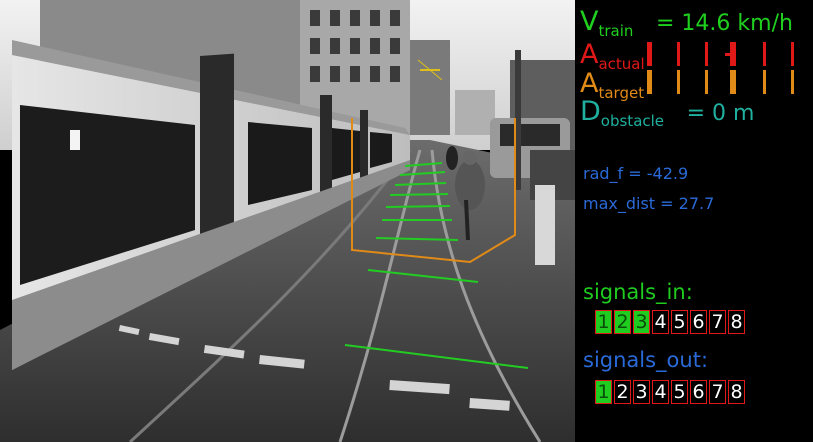 The height and width of the screenshot is (442, 813). What do you see at coordinates (589, 21) in the screenshot?
I see `v-train-symbol: V` at bounding box center [589, 21].